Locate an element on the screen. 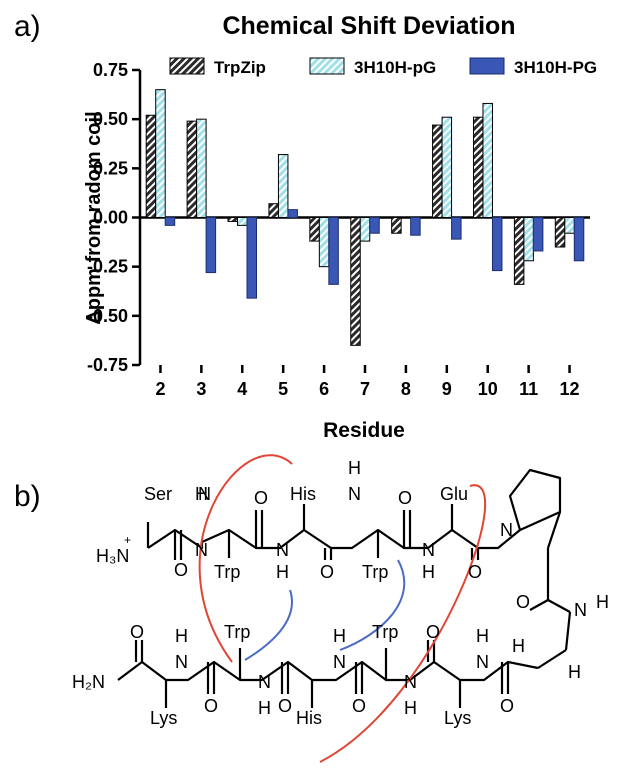  chart-title: Chemical Shift Deviation is located at coordinates (368, 26).